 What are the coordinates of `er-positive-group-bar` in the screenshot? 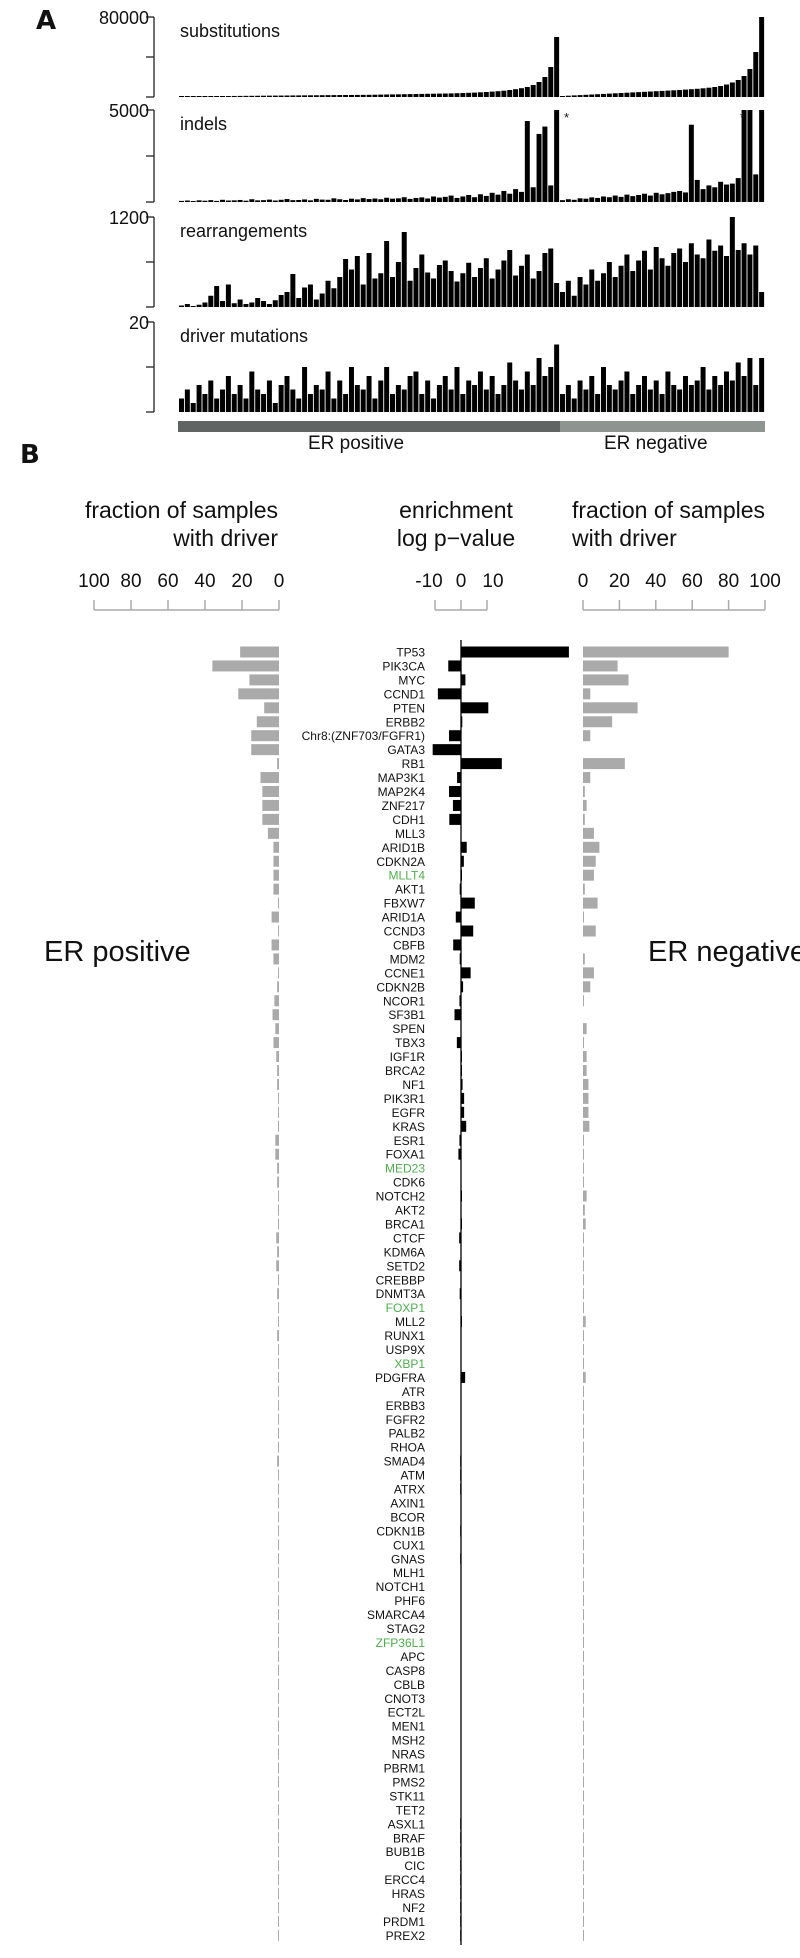 It's located at (369, 426).